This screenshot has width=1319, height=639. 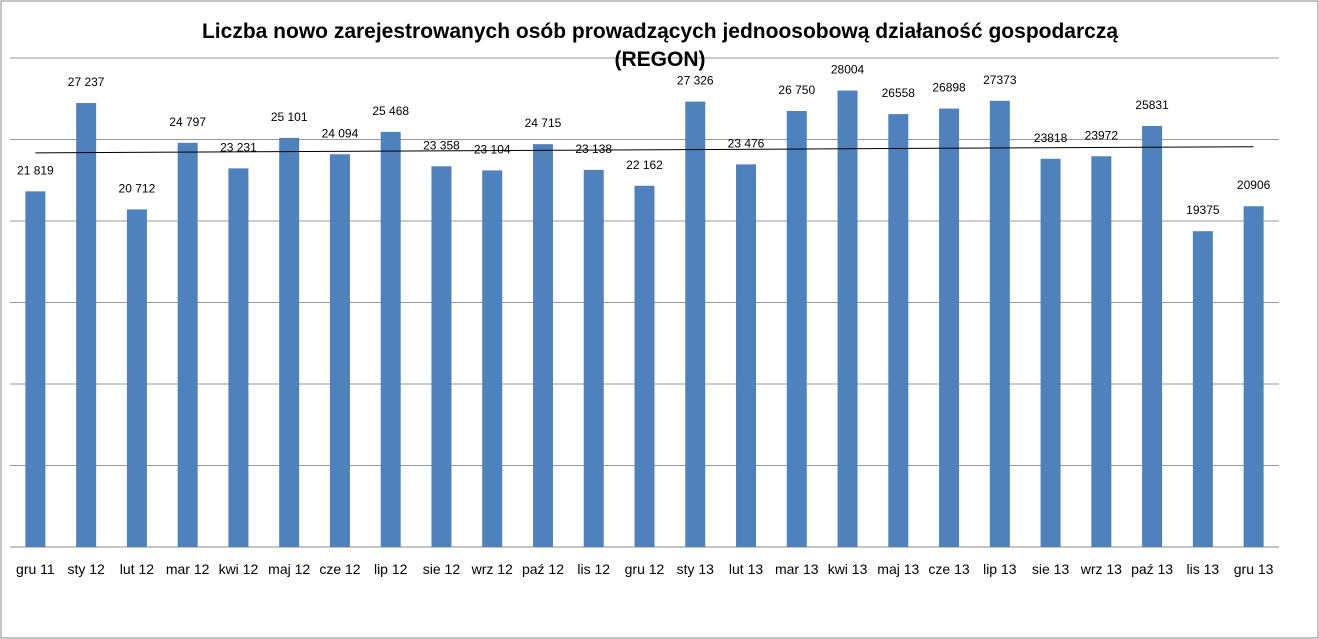 What do you see at coordinates (796, 90) in the screenshot?
I see `value-label: 26 750` at bounding box center [796, 90].